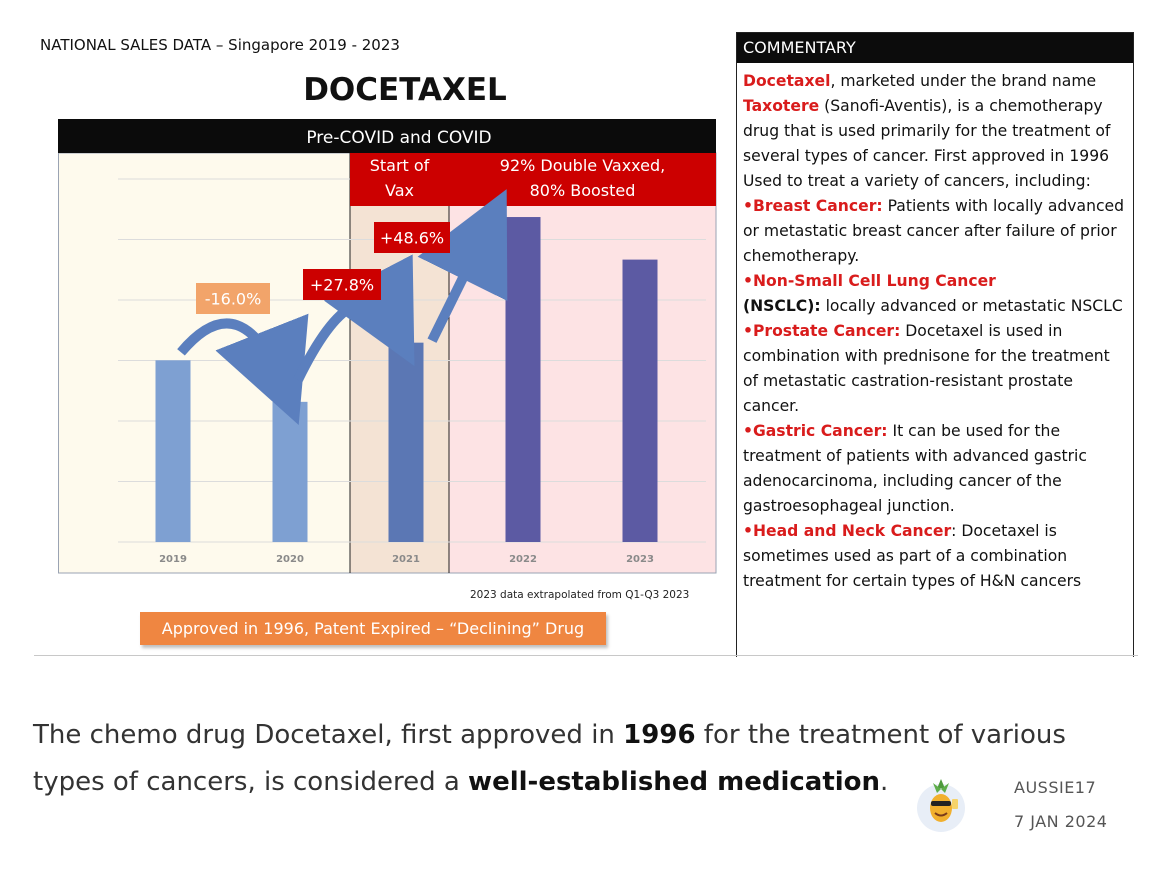 Image resolution: width=1150 pixels, height=873 pixels. I want to click on bar-2021, so click(406, 442).